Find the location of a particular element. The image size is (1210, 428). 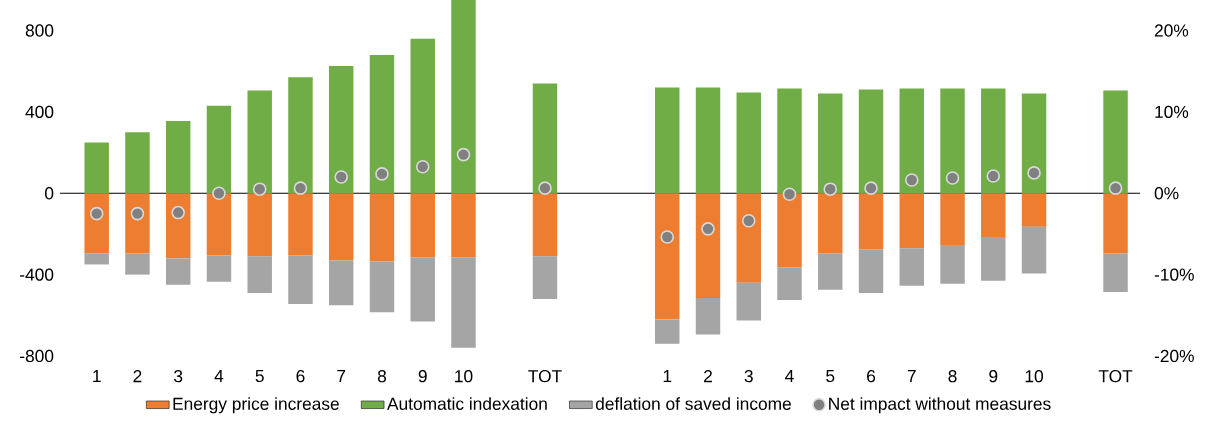

legend-label: Energy price increase is located at coordinates (256, 405).